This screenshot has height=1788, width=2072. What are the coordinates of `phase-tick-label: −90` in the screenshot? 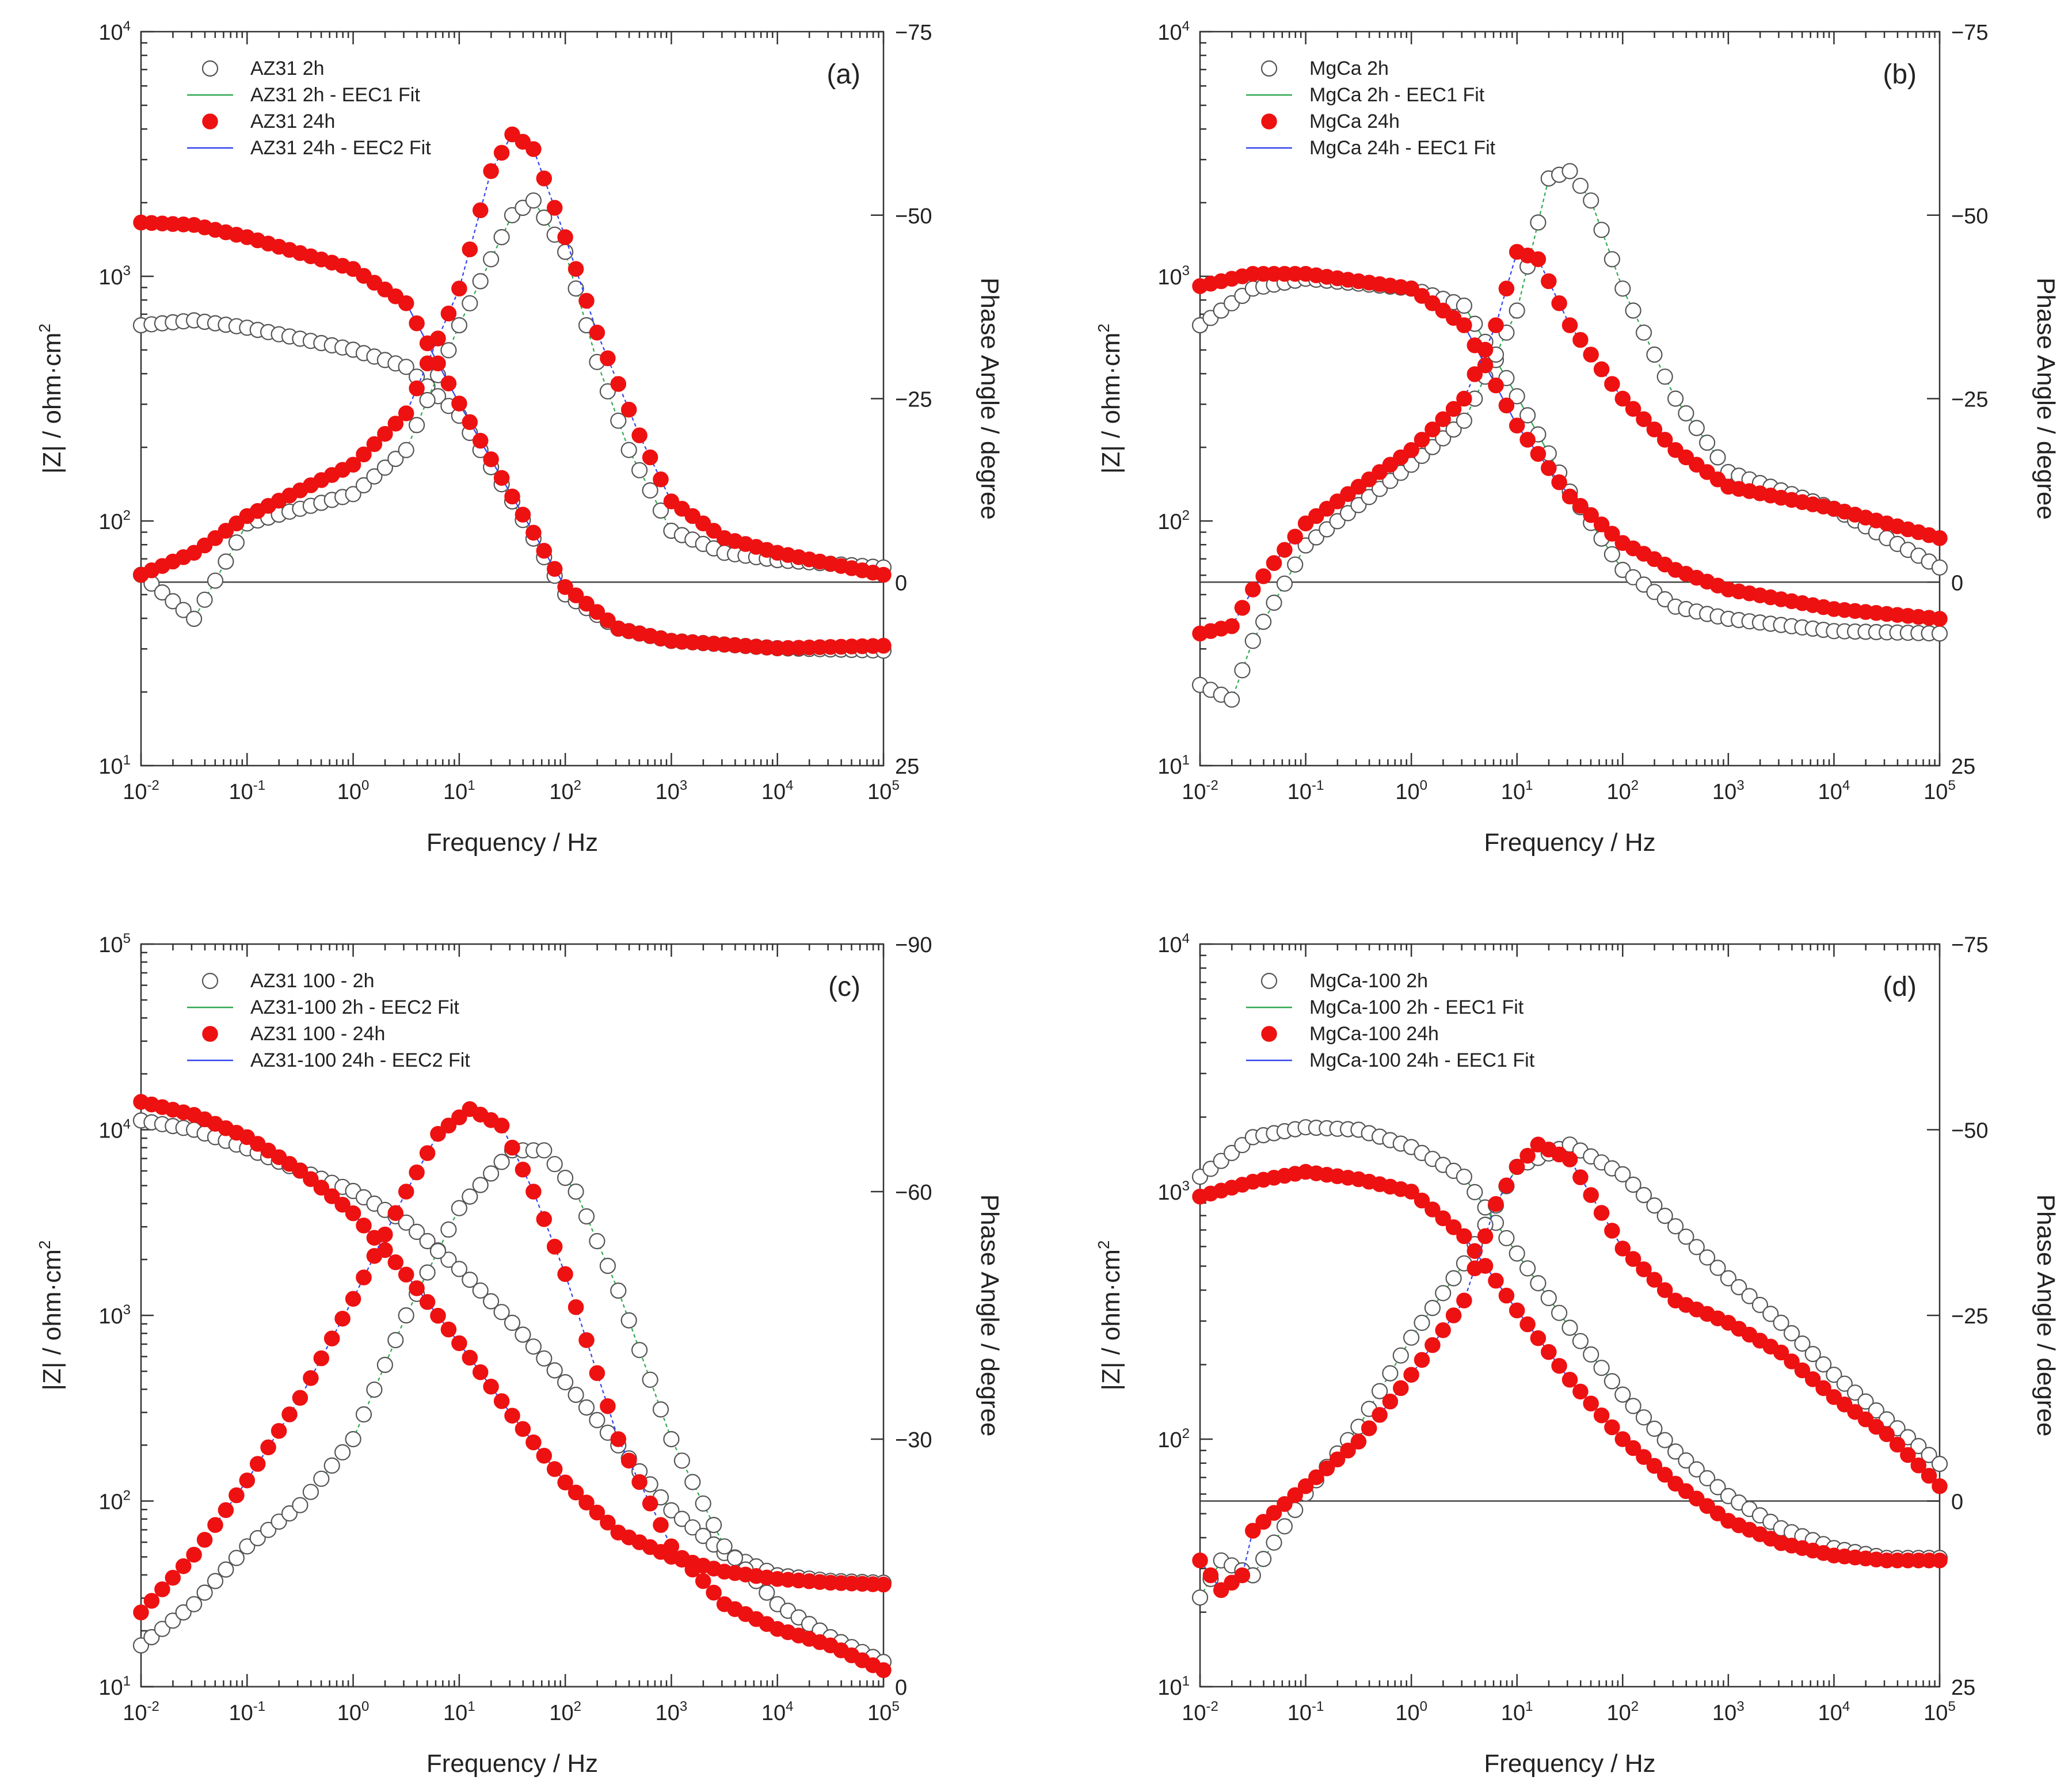 It's located at (914, 945).